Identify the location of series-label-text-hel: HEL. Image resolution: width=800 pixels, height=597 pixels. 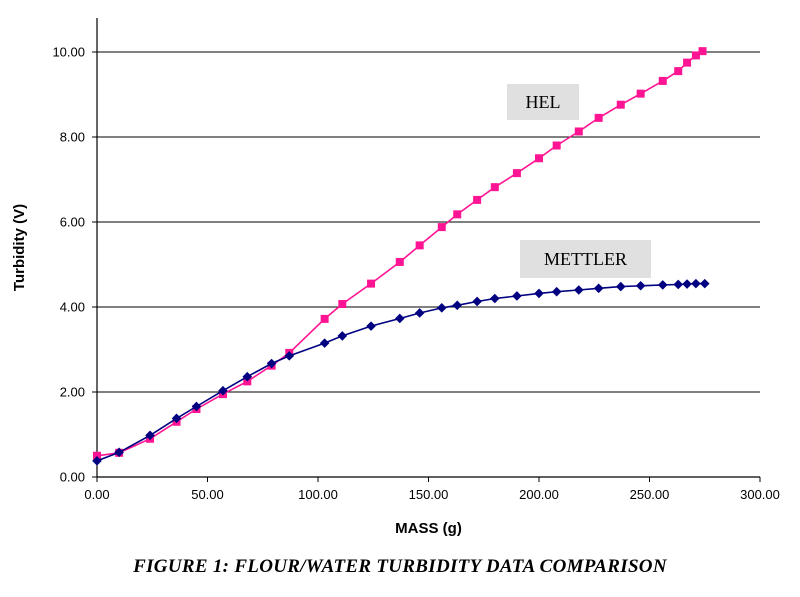
(543, 102).